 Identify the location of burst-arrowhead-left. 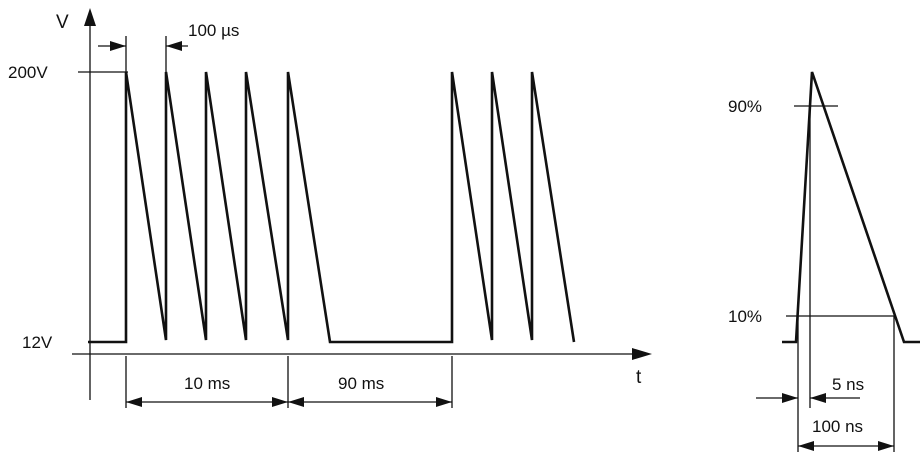
(134, 402).